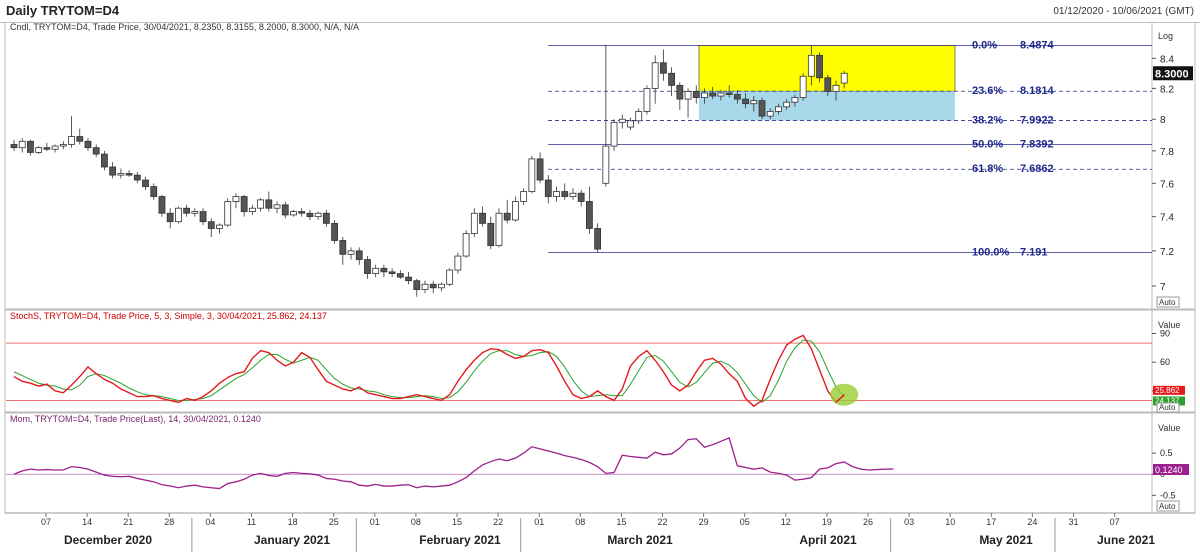 The image size is (1200, 552). Describe the element at coordinates (1073, 522) in the screenshot. I see `x-tick-label: 31` at that location.